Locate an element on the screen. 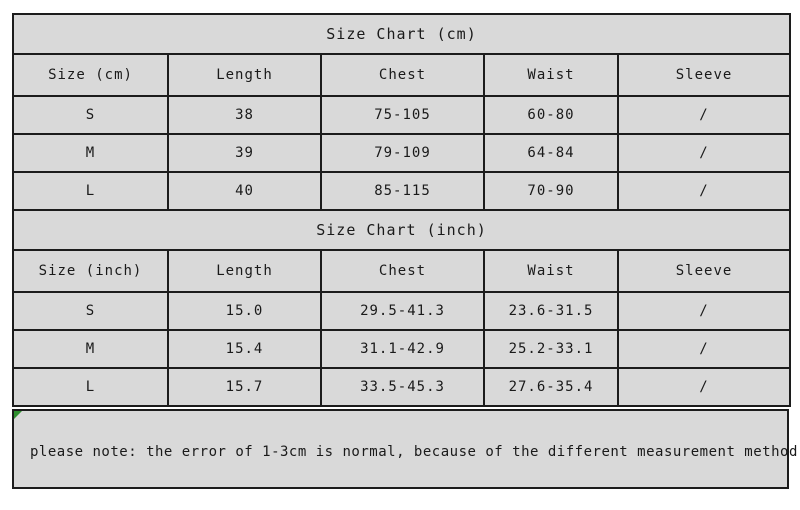  table-header-row-cm: Size (cm) Length Chest Waist Sleeve is located at coordinates (402, 75).